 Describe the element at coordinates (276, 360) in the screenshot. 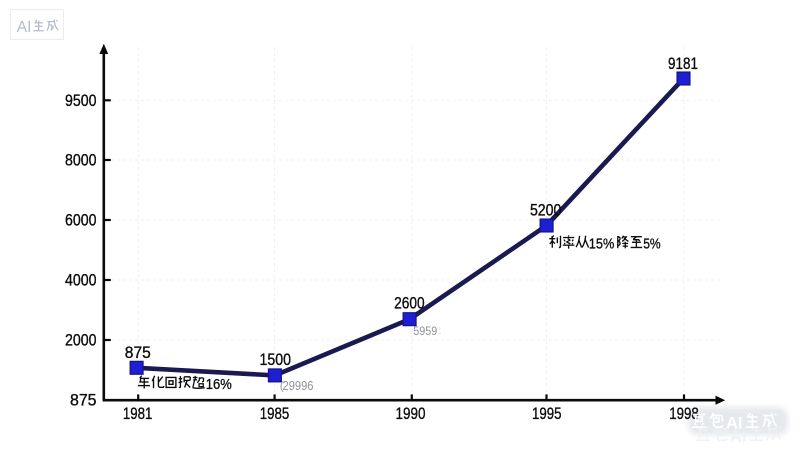

I see `svg-text: 1500` at that location.